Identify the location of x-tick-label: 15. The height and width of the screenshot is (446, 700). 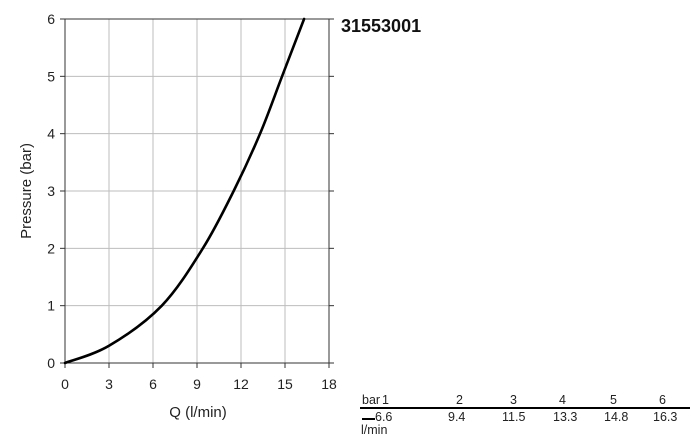
(285, 384).